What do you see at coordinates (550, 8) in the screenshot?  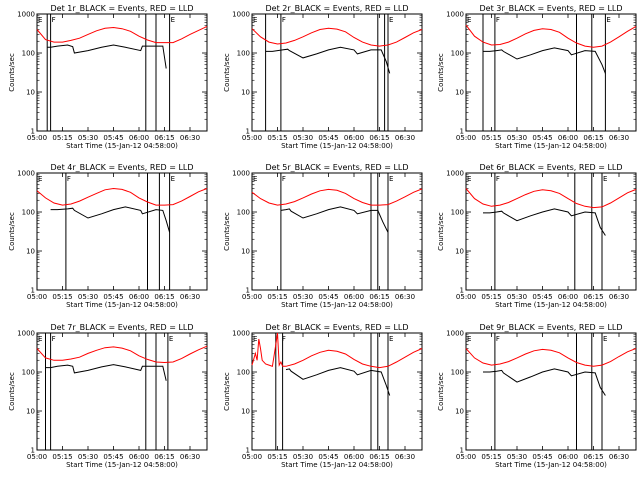 I see `chart-title: Det 3r_BLACK = Events, RED = LLD` at bounding box center [550, 8].